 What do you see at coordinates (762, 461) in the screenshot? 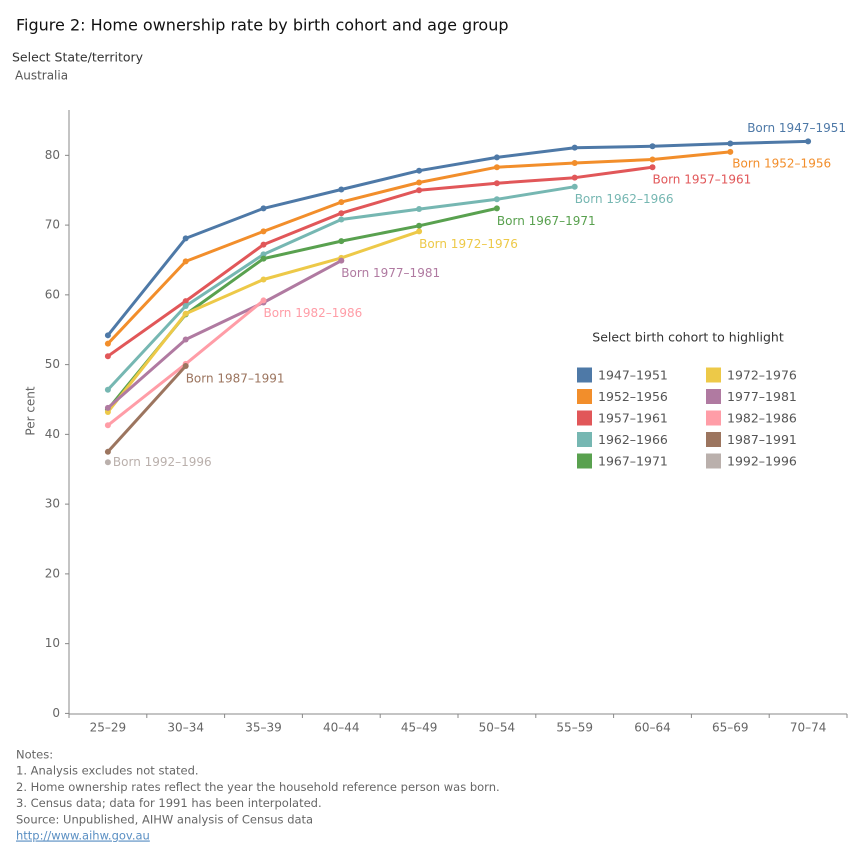
I see `legend-label: 1992–1996` at bounding box center [762, 461].